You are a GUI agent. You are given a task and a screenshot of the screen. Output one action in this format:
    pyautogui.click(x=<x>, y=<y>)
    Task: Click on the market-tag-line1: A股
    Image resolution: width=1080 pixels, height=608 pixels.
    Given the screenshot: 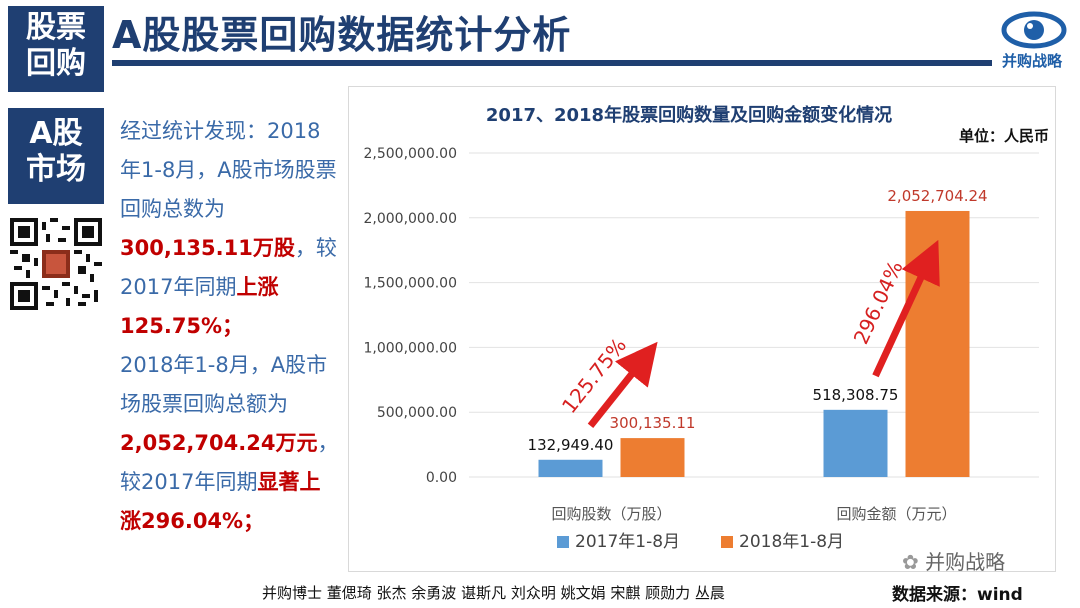 What is the action you would take?
    pyautogui.click(x=56, y=133)
    